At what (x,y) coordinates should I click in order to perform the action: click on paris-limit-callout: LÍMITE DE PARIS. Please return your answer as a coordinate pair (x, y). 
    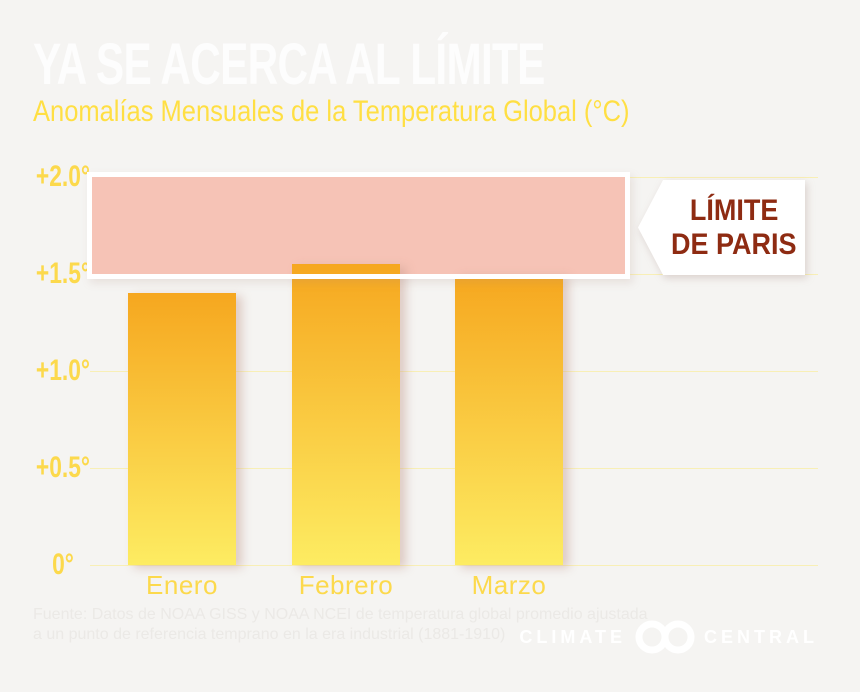
    Looking at the image, I should click on (721, 227).